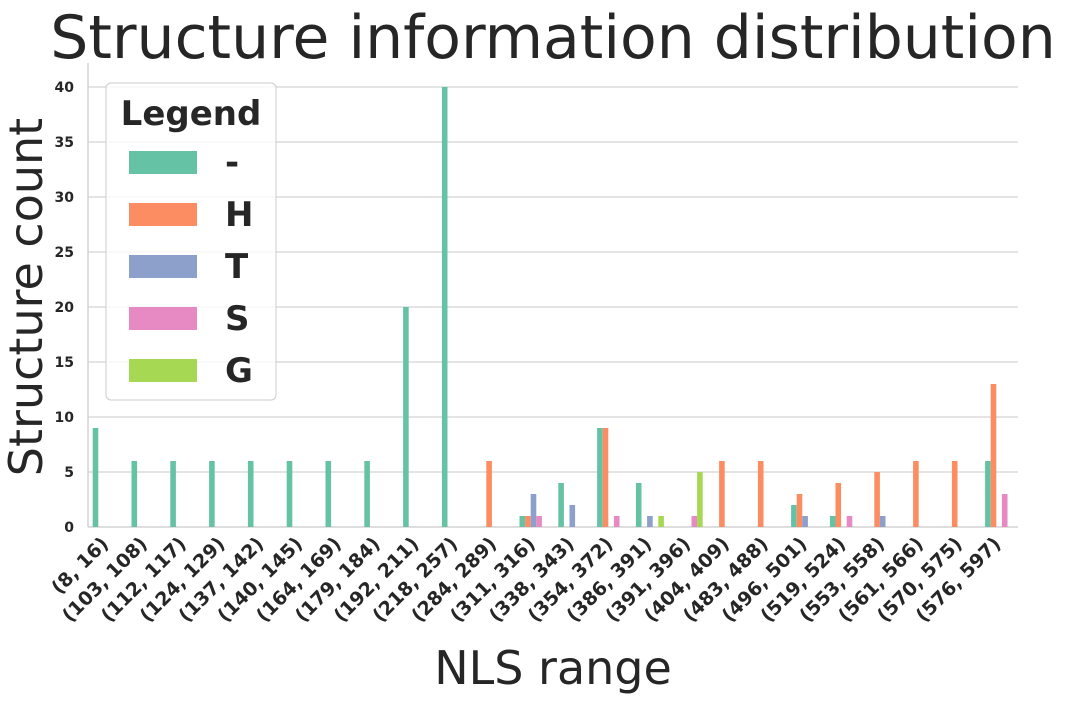 This screenshot has width=1086, height=704. I want to click on y-tick-label: 30, so click(65, 198).